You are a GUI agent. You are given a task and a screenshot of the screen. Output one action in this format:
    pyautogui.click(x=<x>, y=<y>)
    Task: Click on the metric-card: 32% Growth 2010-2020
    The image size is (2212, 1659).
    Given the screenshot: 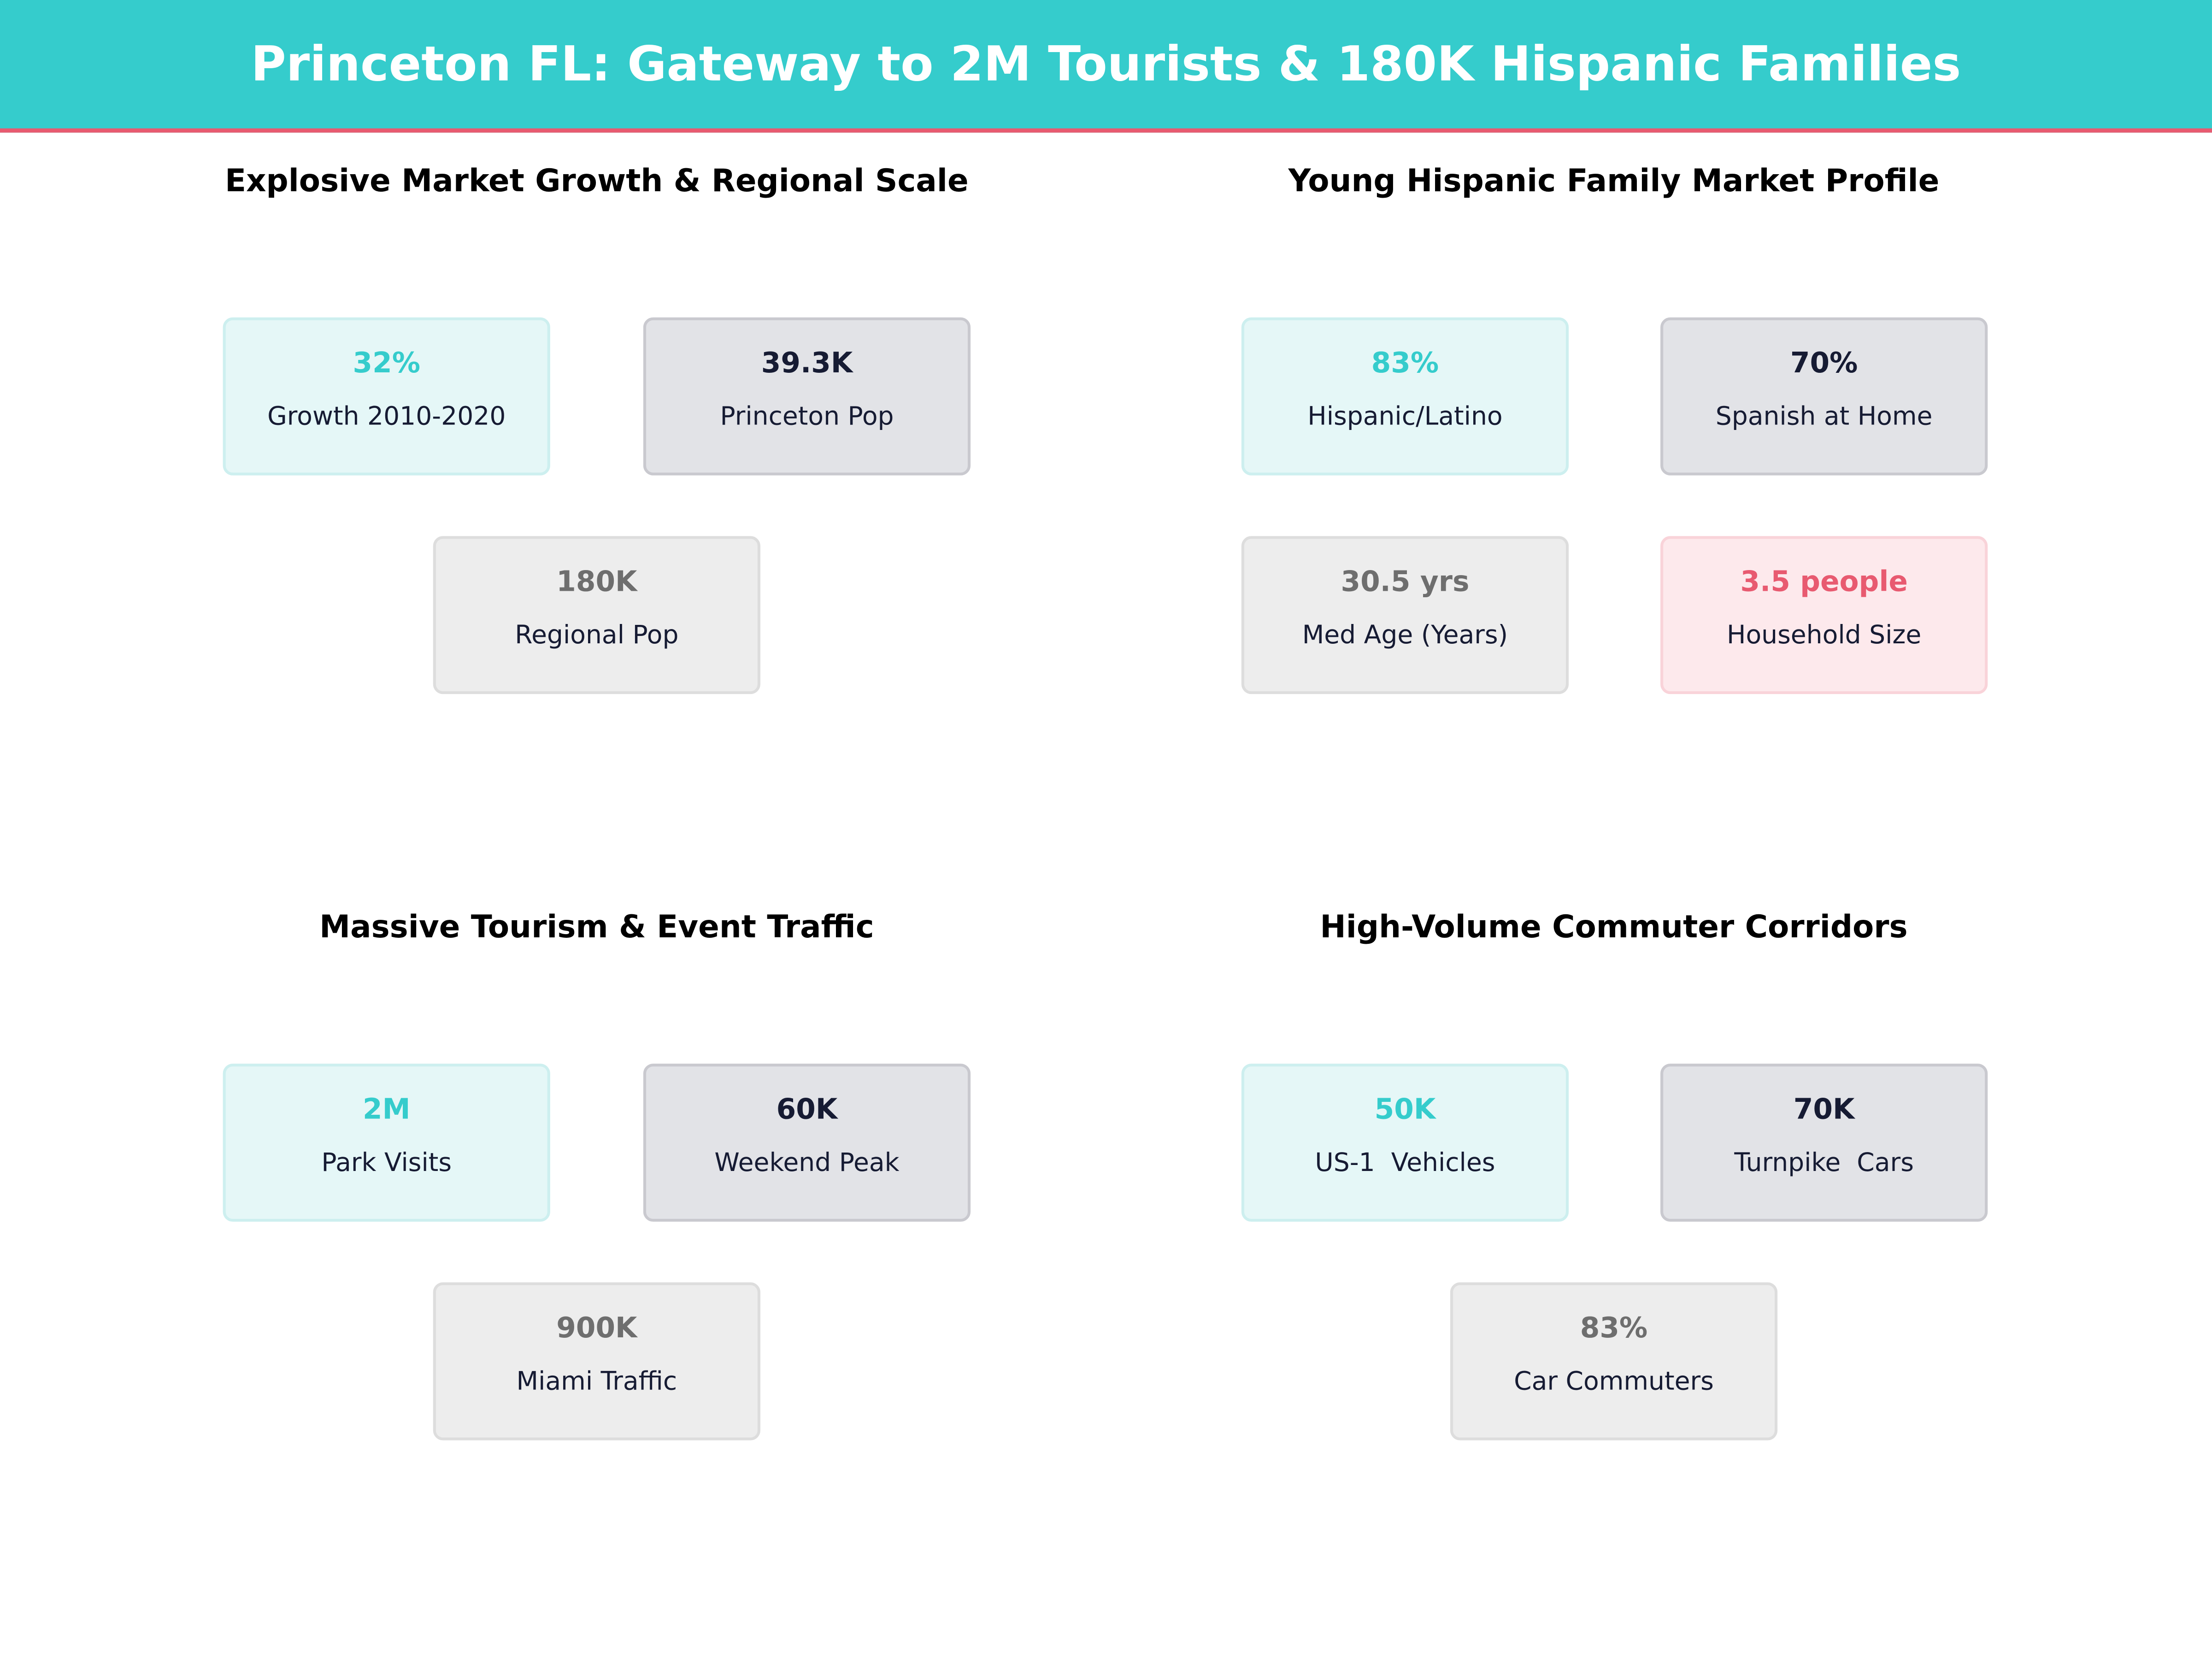 What is the action you would take?
    pyautogui.click(x=386, y=396)
    